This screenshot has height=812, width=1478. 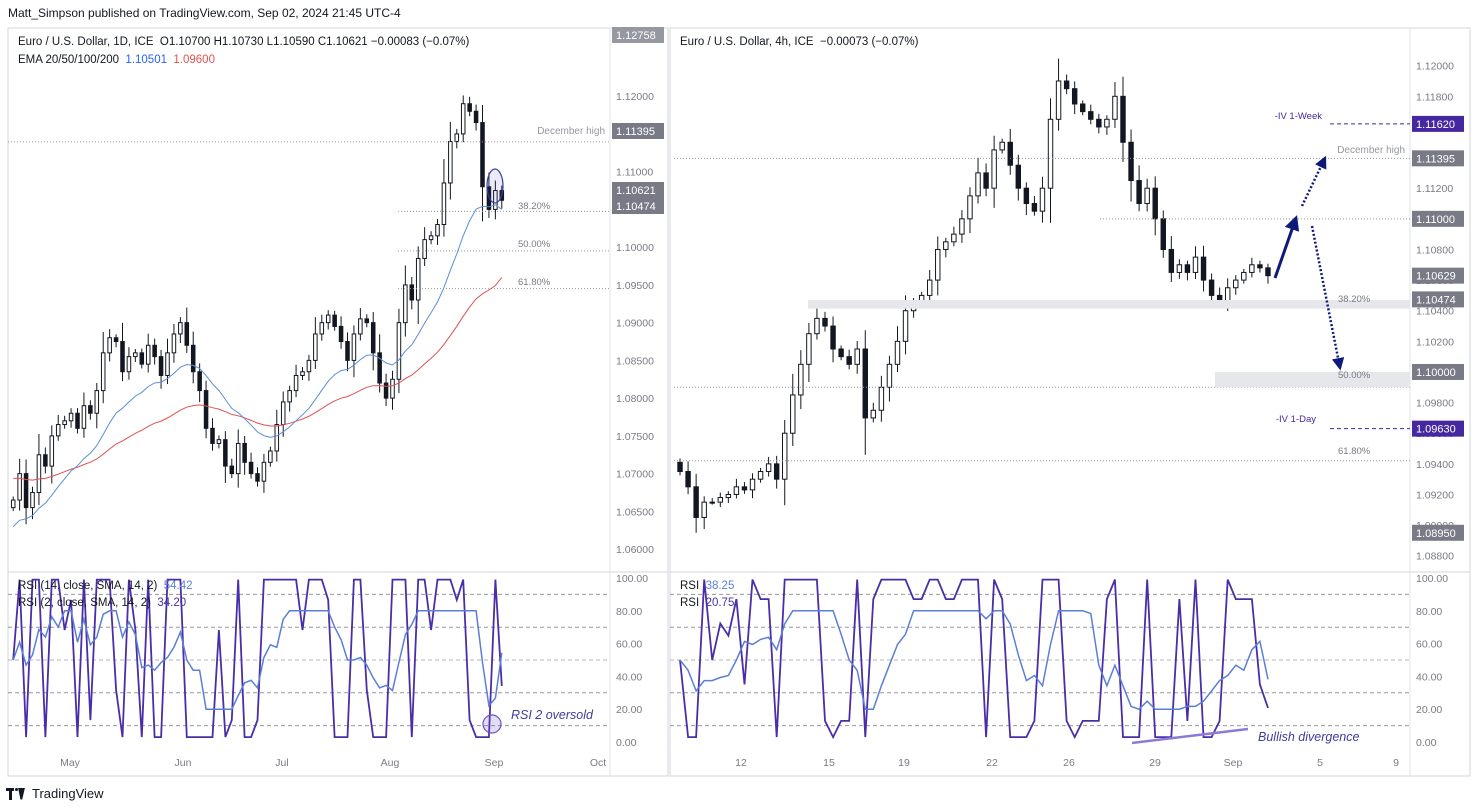 I want to click on right-fib50-label: 50.00%, so click(x=1354, y=375).